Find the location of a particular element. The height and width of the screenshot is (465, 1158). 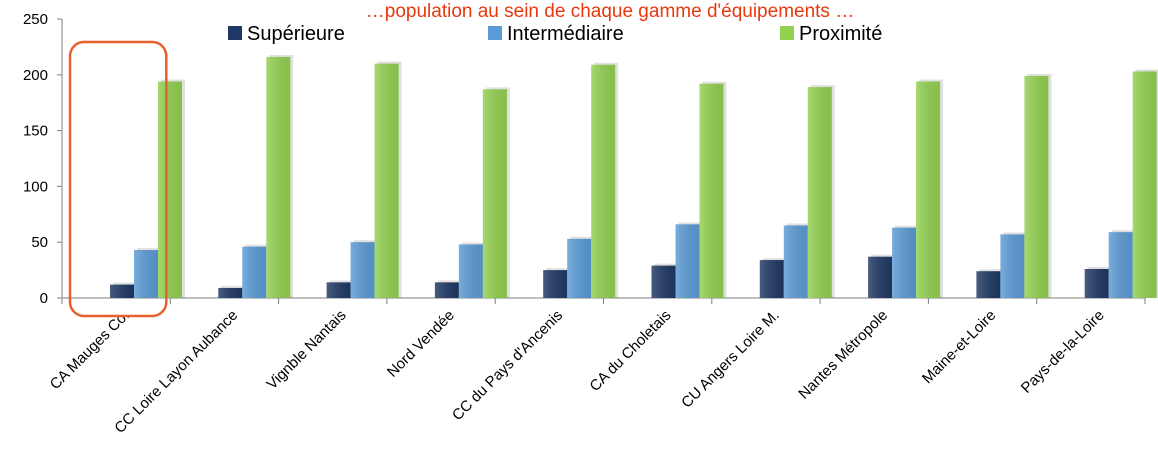

y-tick-label: 250 is located at coordinates (35, 19).